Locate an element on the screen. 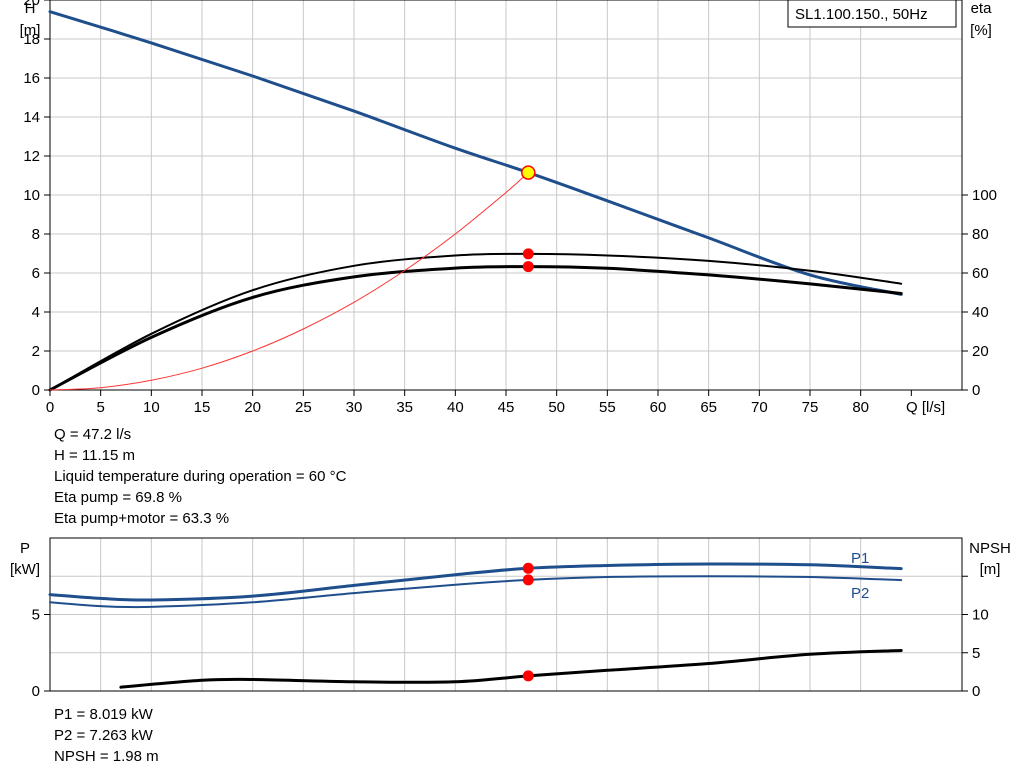  x-tick-label: 75 is located at coordinates (810, 407).